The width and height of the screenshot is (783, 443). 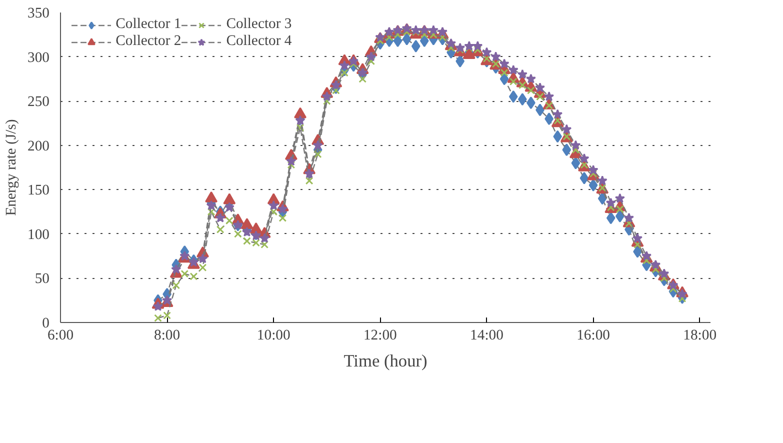 I want to click on y-tick-label: 50, so click(x=42, y=279).